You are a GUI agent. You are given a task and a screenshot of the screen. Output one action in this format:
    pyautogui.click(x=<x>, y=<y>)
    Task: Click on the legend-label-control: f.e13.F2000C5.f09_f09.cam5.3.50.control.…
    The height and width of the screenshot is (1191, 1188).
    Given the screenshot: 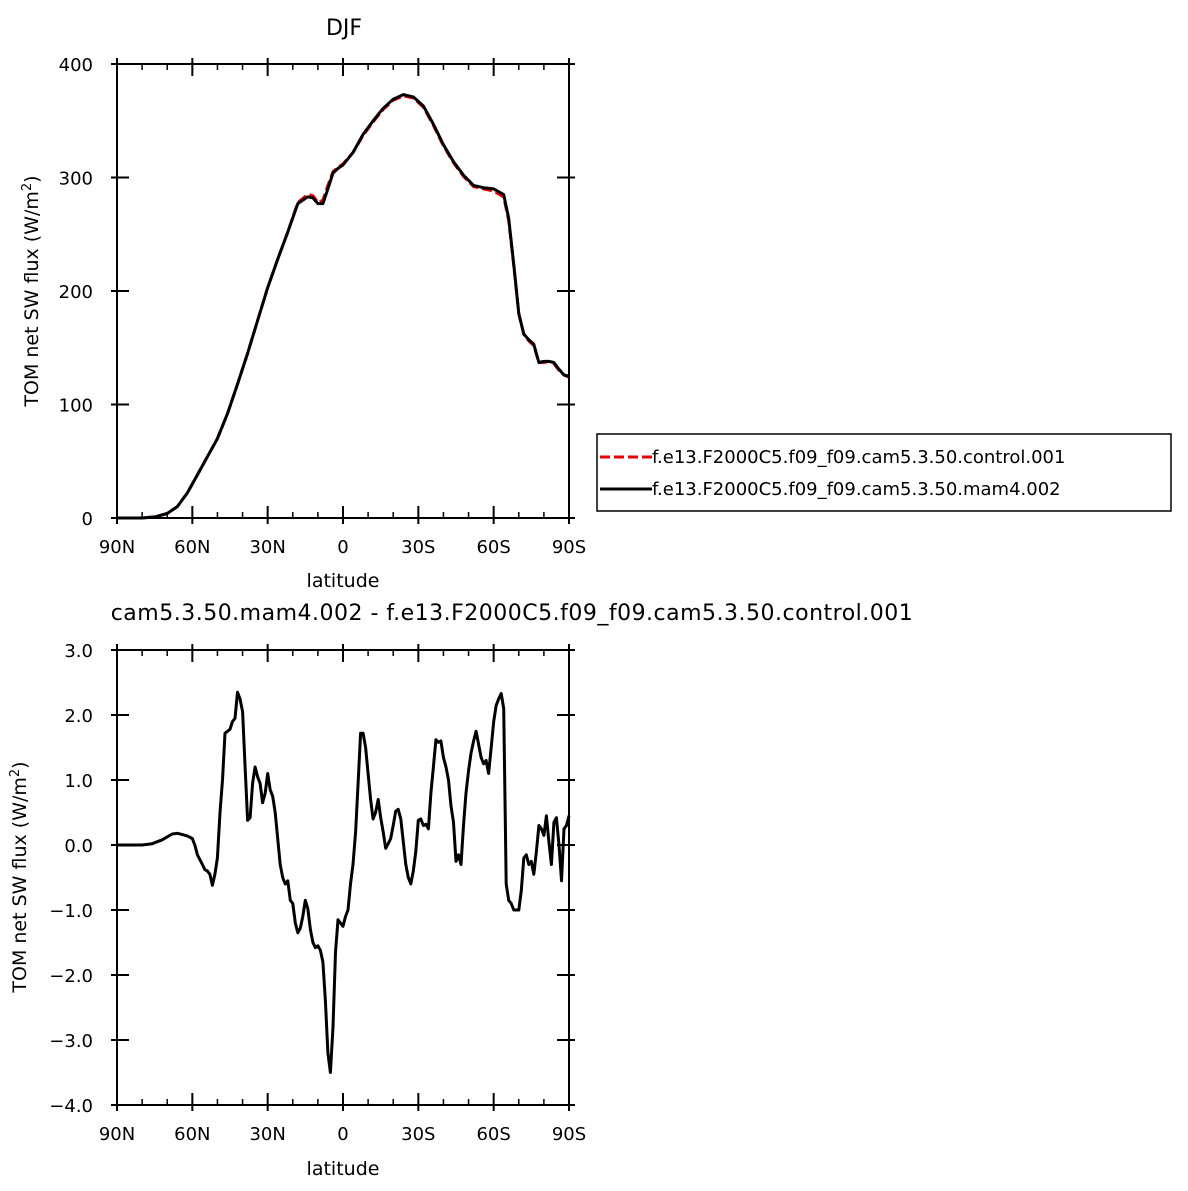 What is the action you would take?
    pyautogui.click(x=858, y=457)
    